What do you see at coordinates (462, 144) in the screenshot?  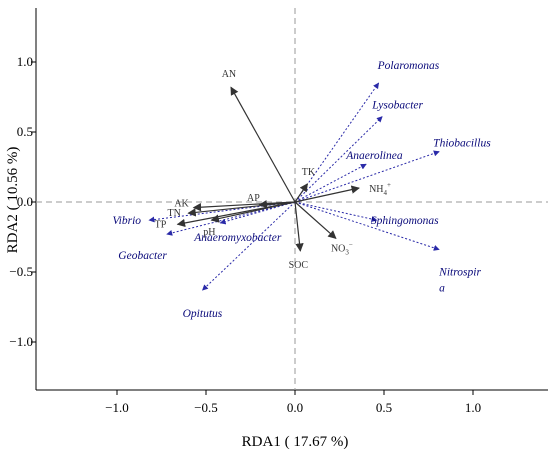 I see `species-label: Thiobacillus` at bounding box center [462, 144].